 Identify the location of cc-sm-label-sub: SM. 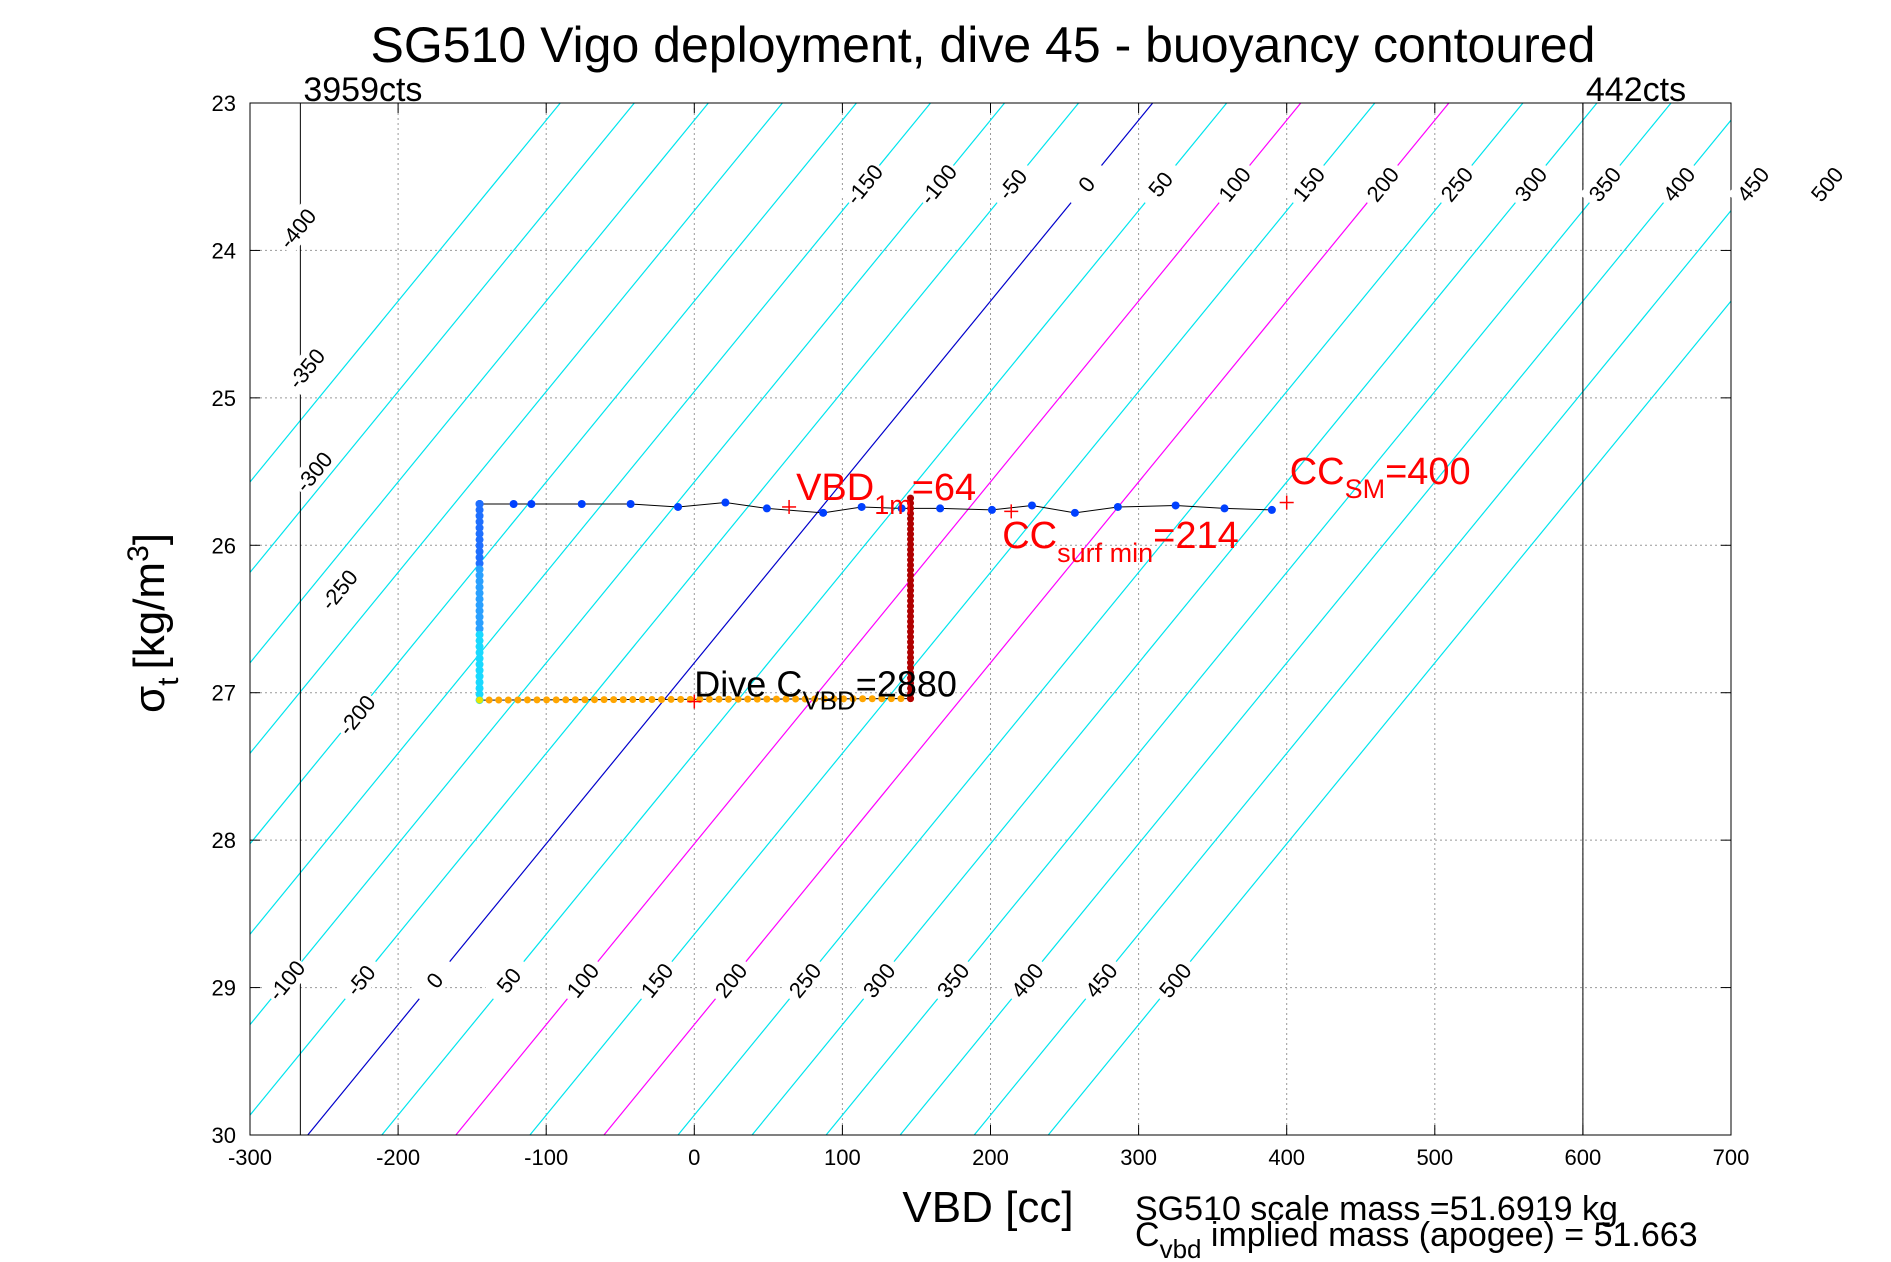
(1365, 489).